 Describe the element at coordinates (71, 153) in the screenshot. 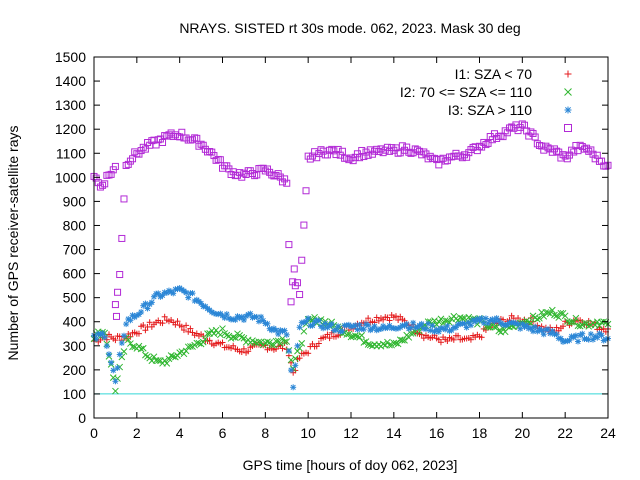

I see `y-tick-label: 1100` at that location.